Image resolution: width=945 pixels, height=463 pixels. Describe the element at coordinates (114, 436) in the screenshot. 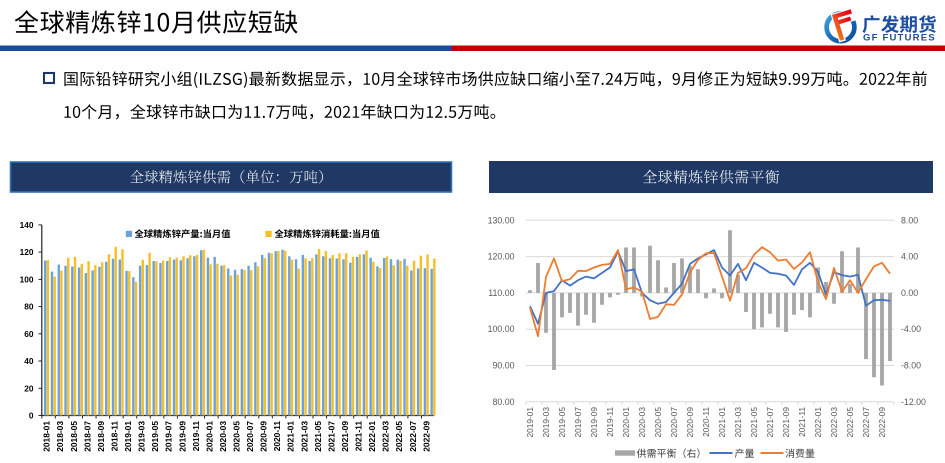

I see `svg-text: 2018-11` at that location.